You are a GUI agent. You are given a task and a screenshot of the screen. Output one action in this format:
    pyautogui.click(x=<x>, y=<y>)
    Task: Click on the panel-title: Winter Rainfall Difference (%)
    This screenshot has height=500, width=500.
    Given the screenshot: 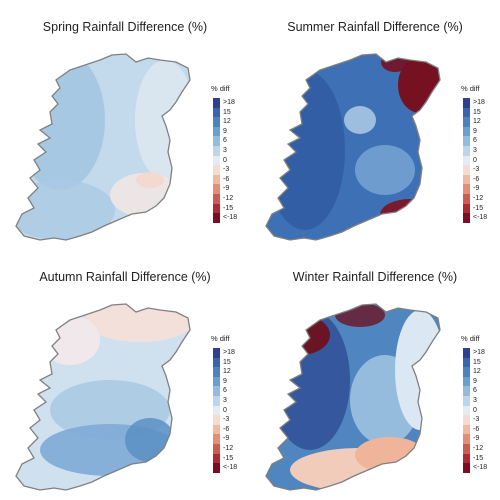 What is the action you would take?
    pyautogui.click(x=375, y=277)
    